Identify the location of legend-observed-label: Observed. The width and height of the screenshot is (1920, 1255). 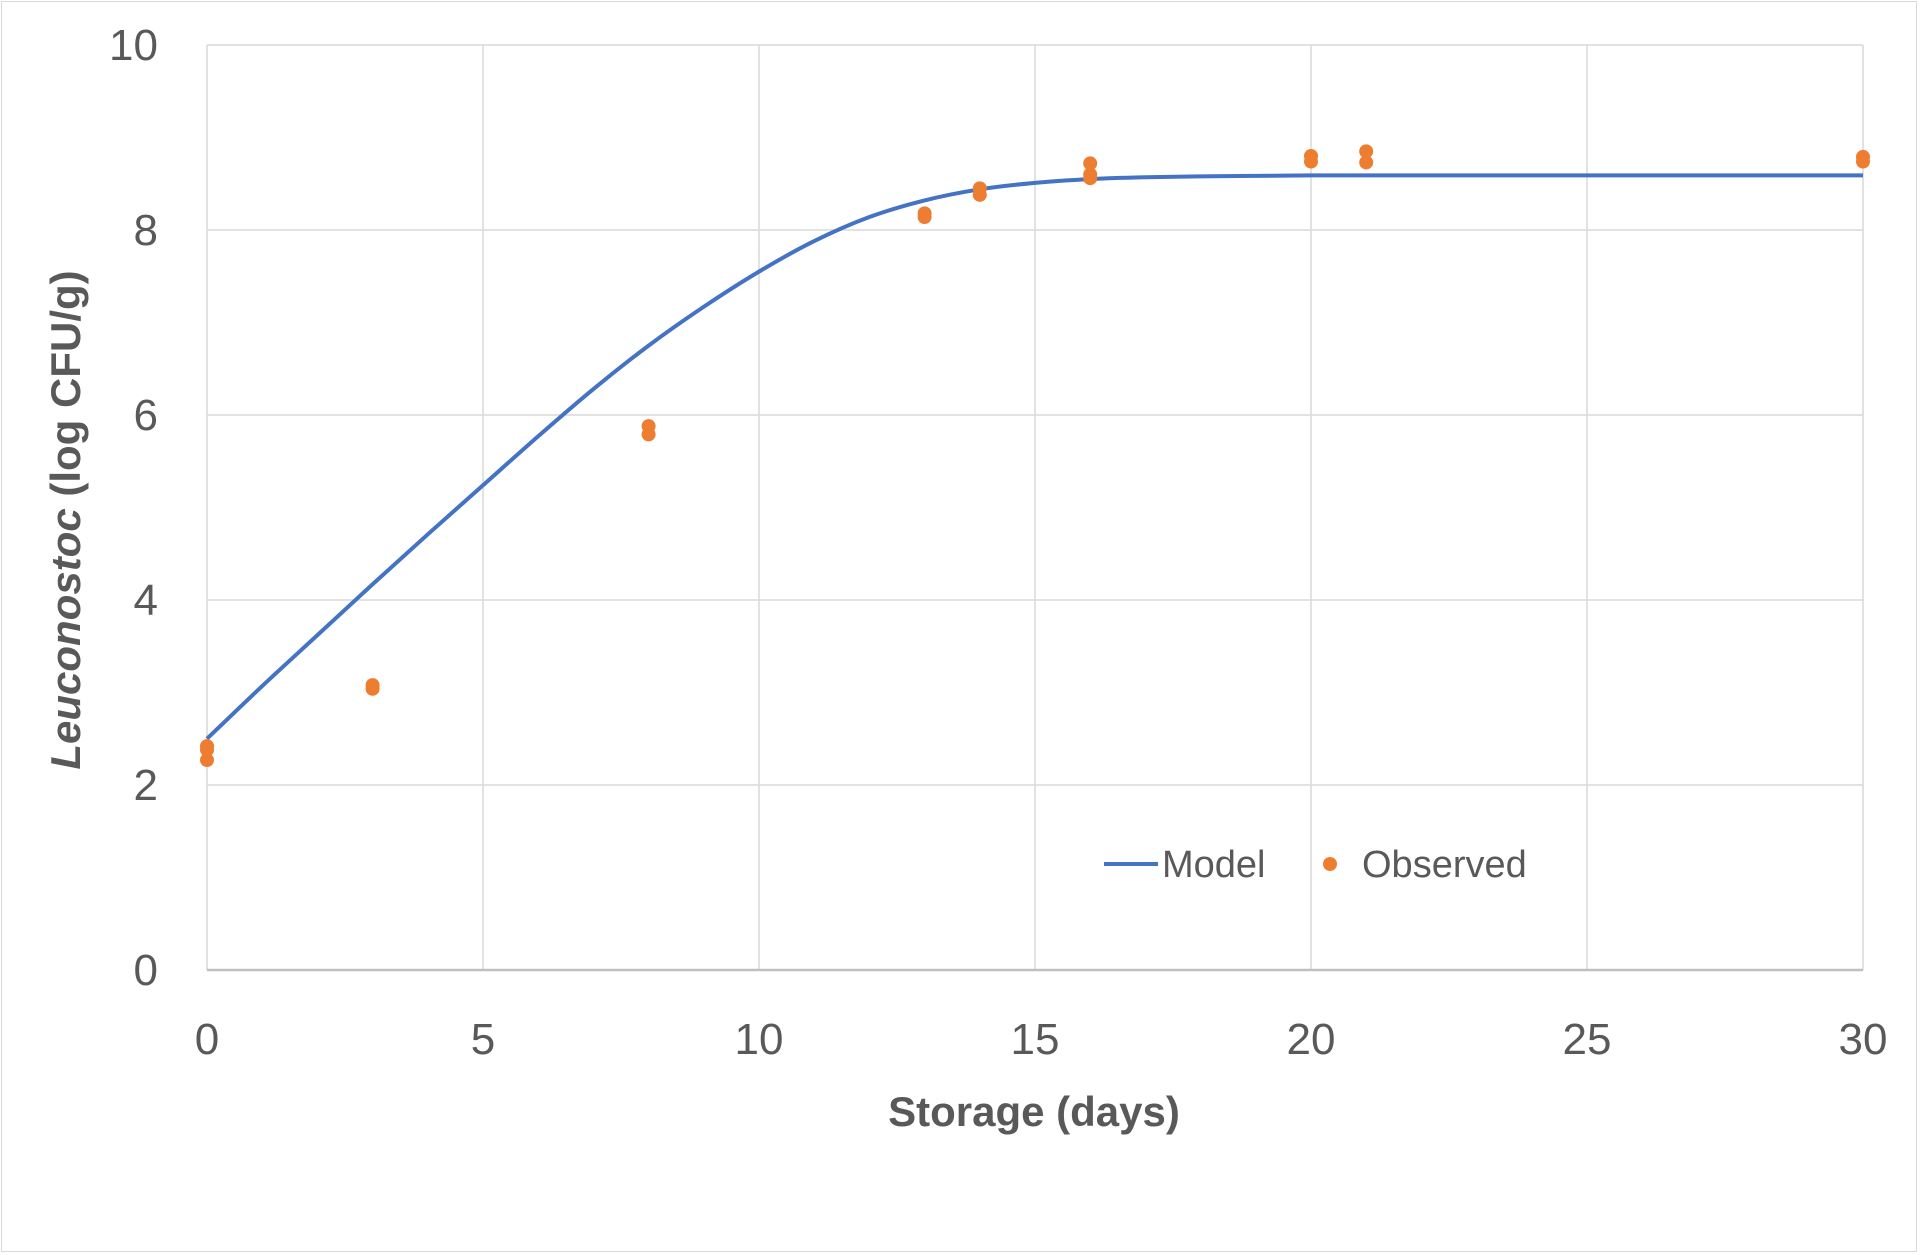
(1444, 865).